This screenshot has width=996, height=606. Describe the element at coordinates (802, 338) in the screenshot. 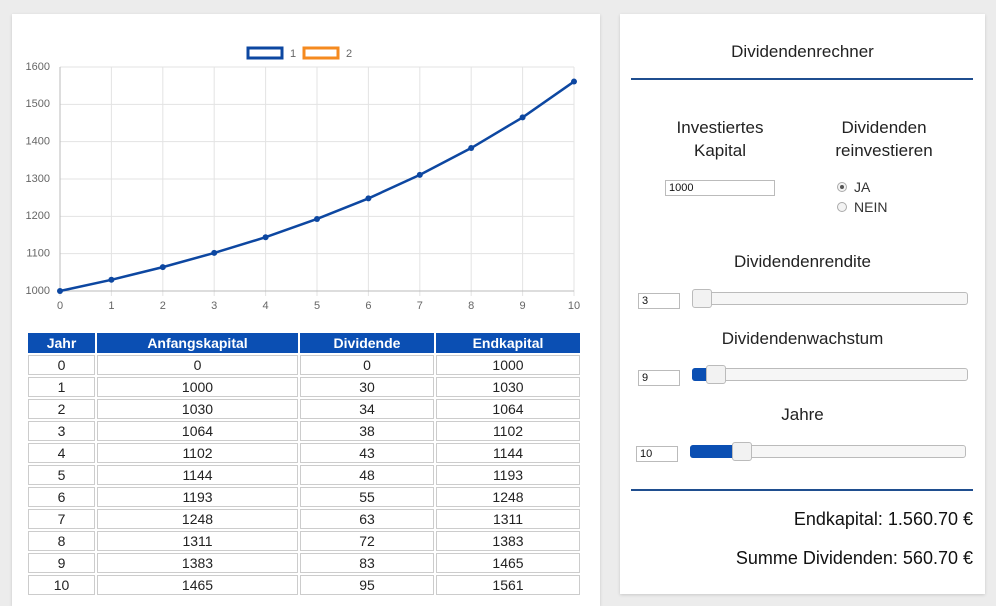

I see `growth-label: Dividendenwachstum` at that location.